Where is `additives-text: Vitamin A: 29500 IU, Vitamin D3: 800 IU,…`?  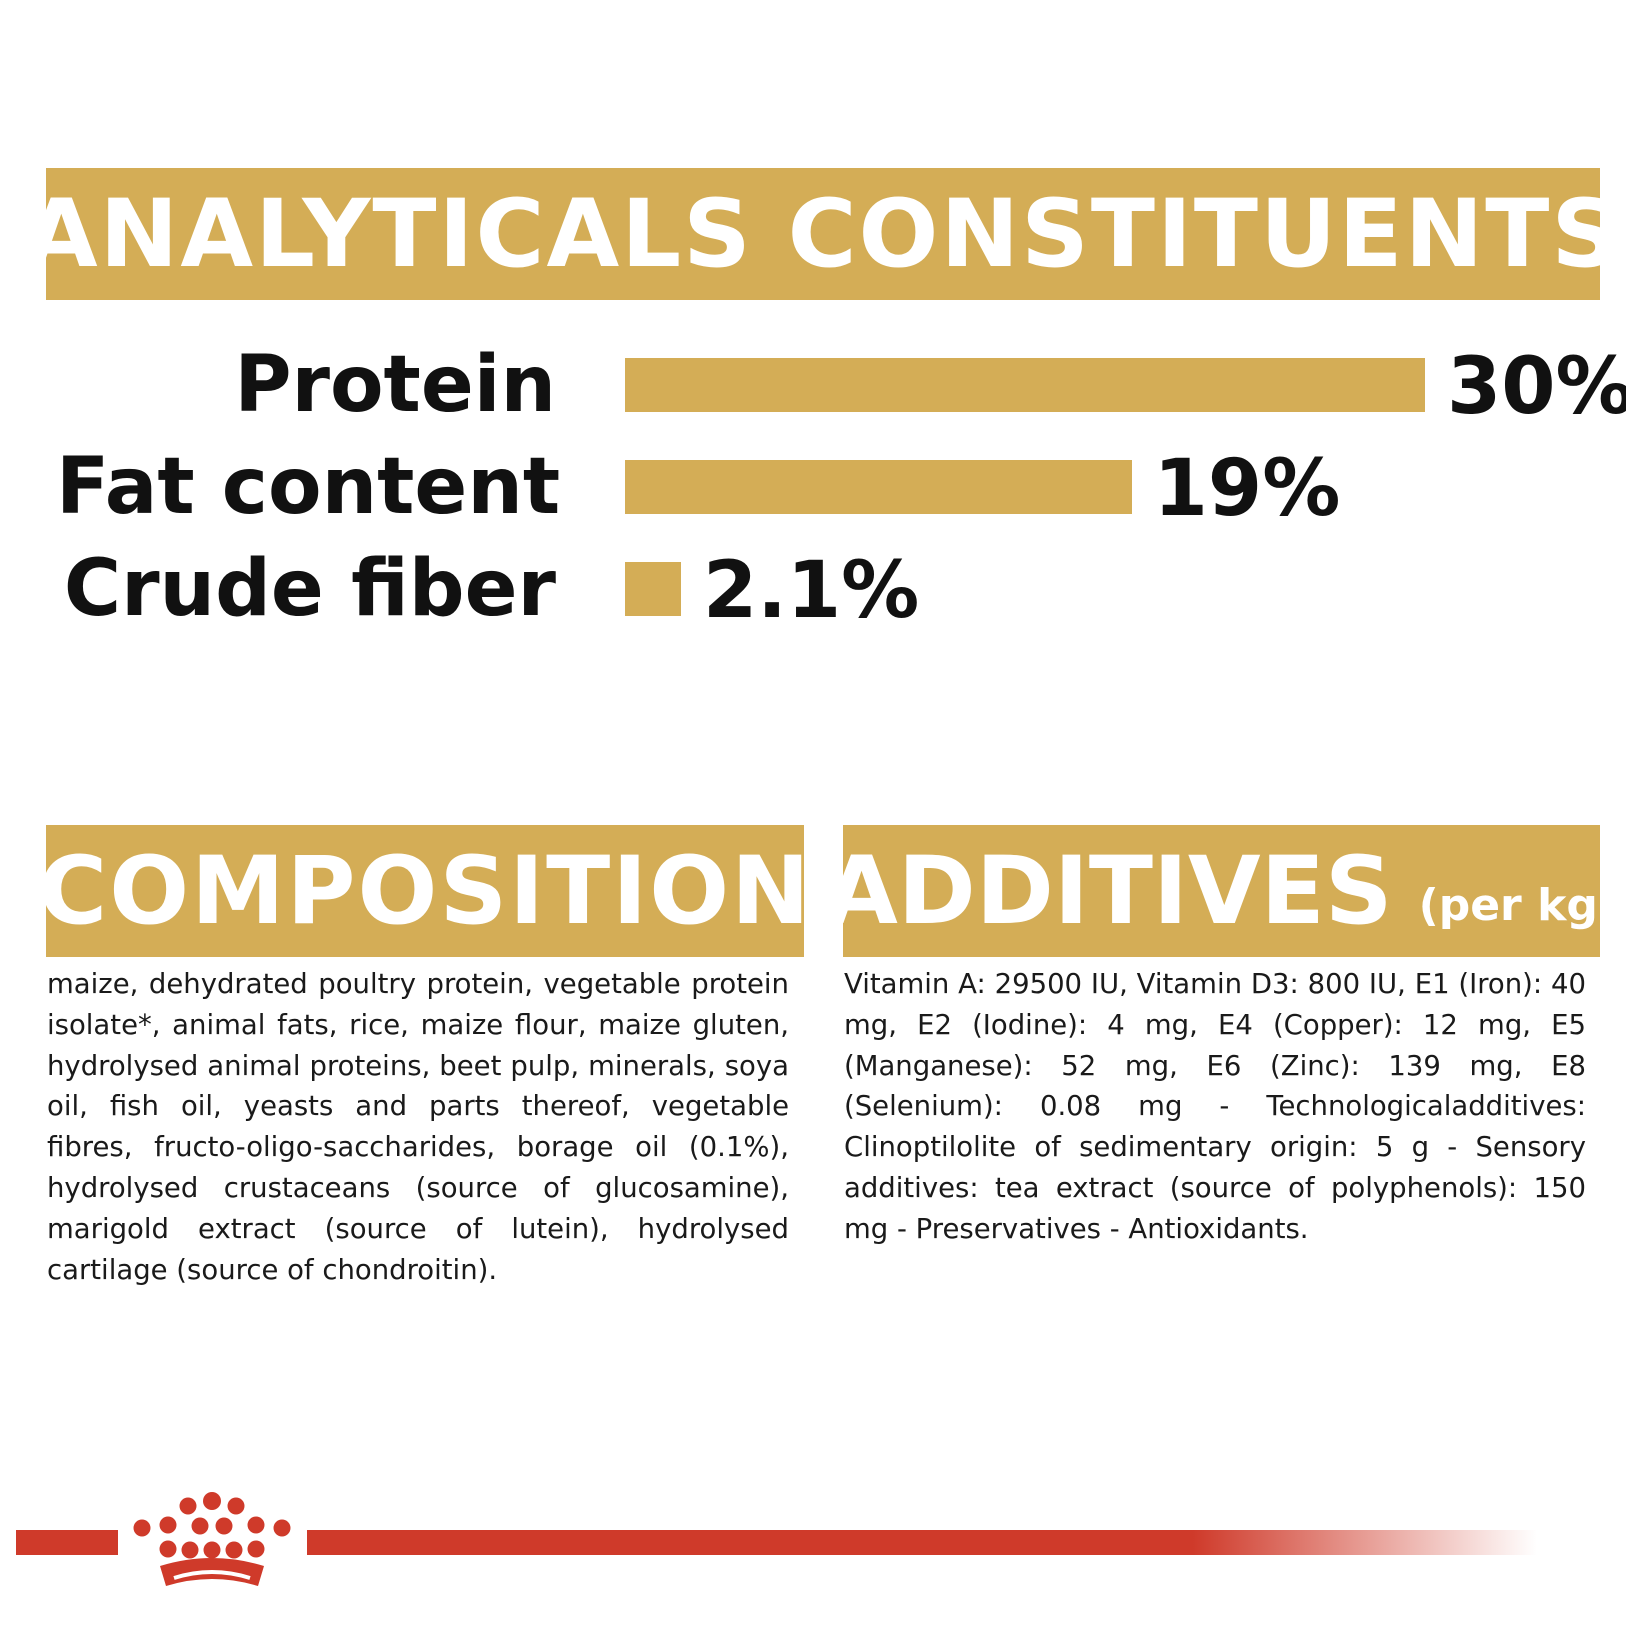 additives-text: Vitamin A: 29500 IU, Vitamin D3: 800 IU,… is located at coordinates (1215, 1106).